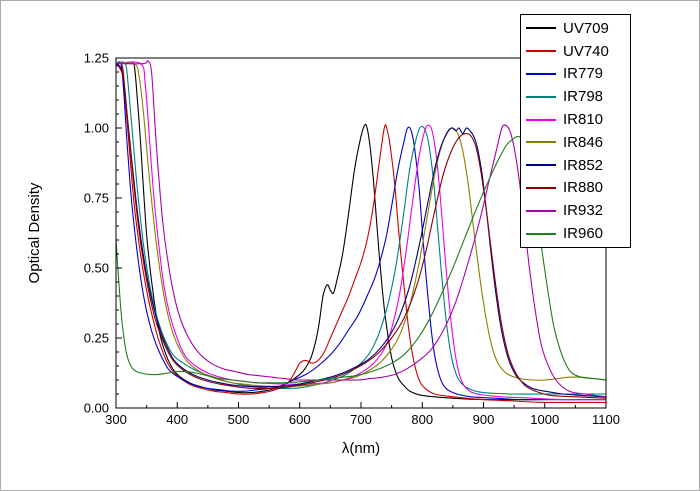 The width and height of the screenshot is (700, 491). I want to click on legend-item-UV740: UV740, so click(576, 51).